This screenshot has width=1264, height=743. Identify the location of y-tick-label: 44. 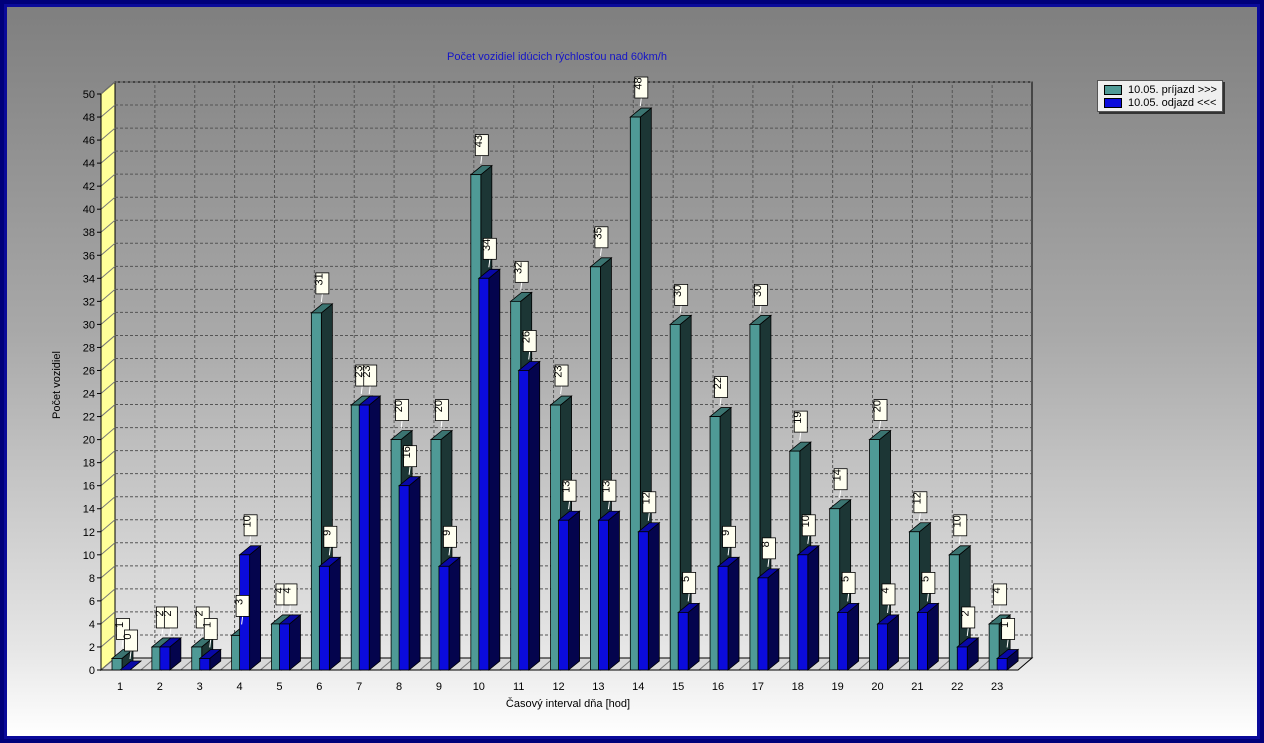
(89, 164).